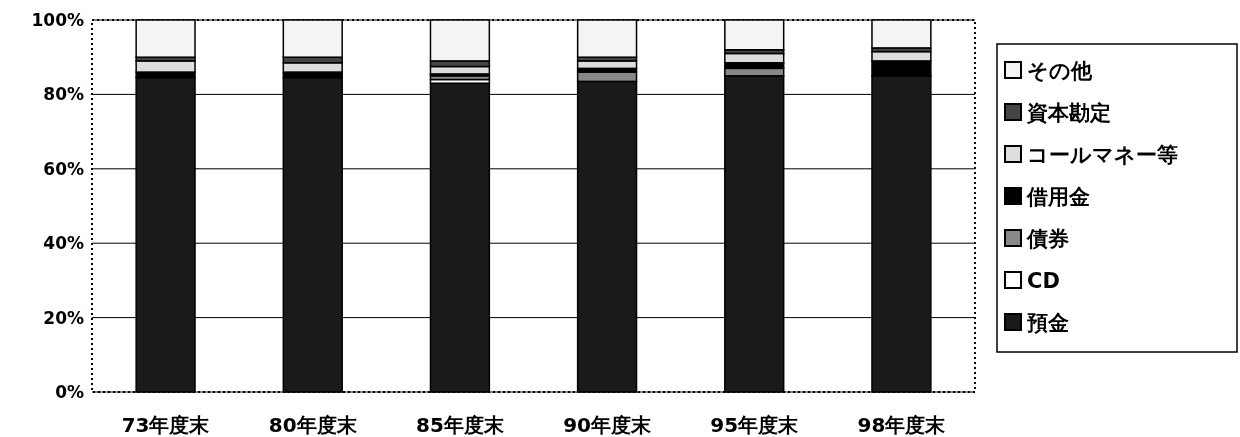 The image size is (1240, 437). I want to click on legend-label: 資本勘定, so click(1068, 113).